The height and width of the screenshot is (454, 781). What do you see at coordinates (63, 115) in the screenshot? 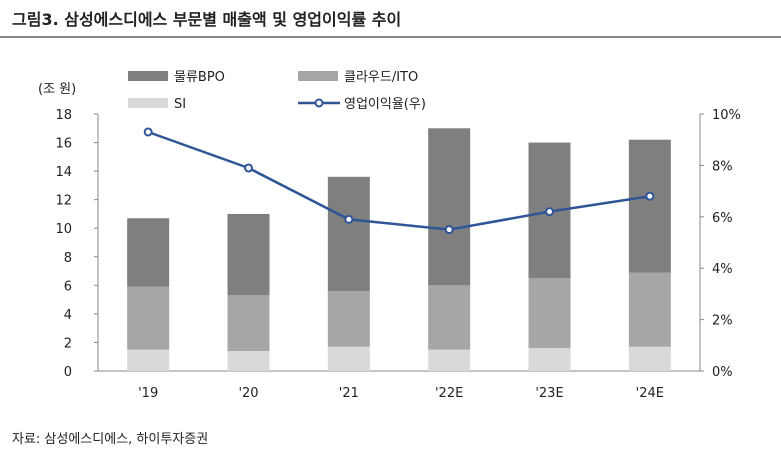
I see `y-tick-label: 18` at bounding box center [63, 115].